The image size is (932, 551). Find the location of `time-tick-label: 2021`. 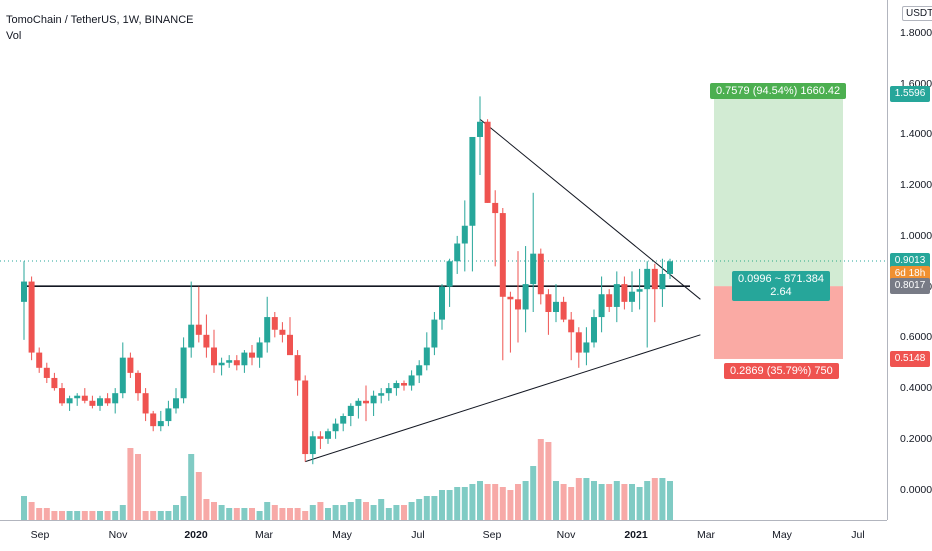

time-tick-label: 2021 is located at coordinates (636, 535).